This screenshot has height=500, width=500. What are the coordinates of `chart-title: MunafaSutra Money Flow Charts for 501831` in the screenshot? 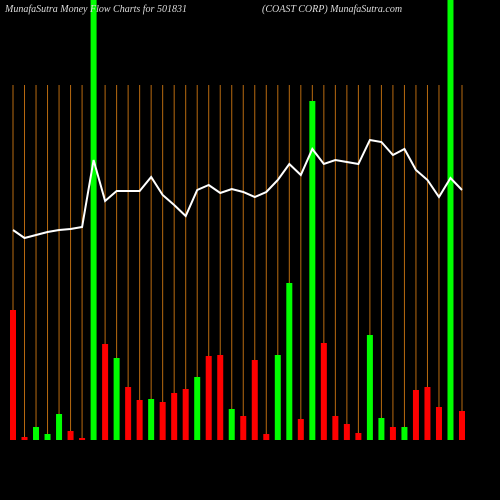 It's located at (95, 9).